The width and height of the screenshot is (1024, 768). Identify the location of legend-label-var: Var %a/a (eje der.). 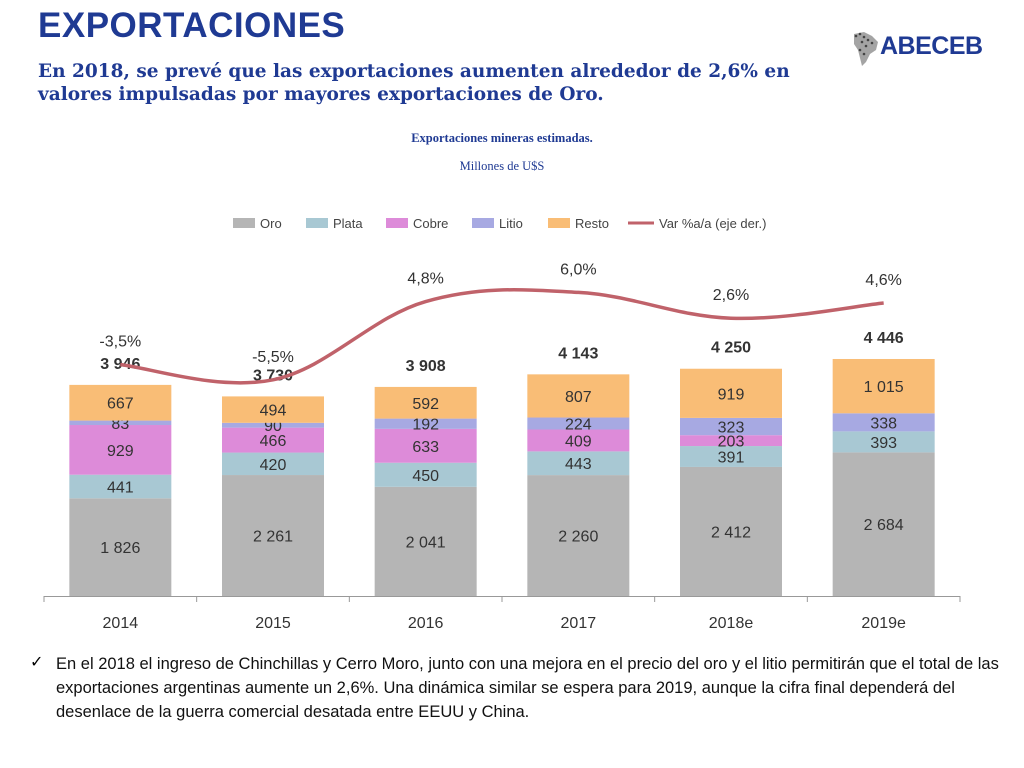
(712, 223).